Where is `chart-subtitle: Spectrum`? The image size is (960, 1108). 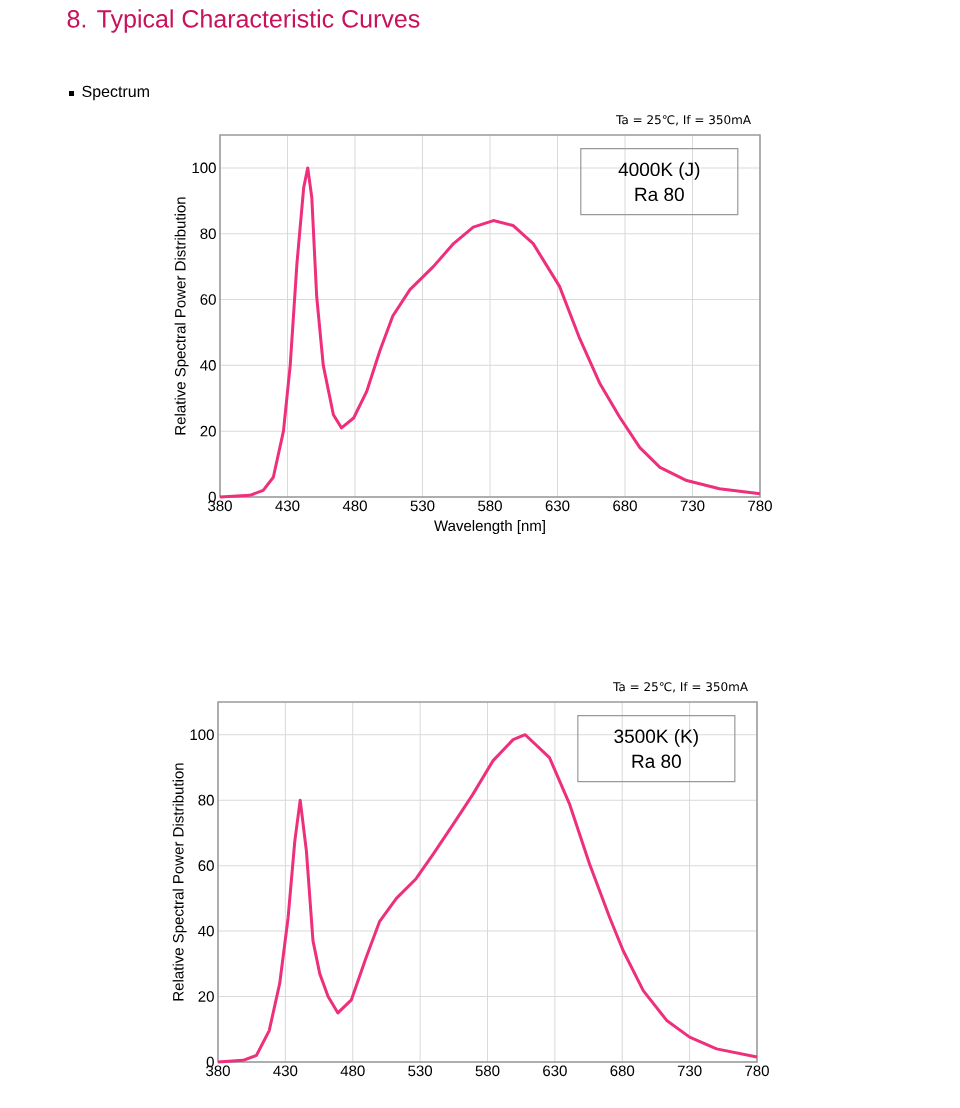 chart-subtitle: Spectrum is located at coordinates (115, 93).